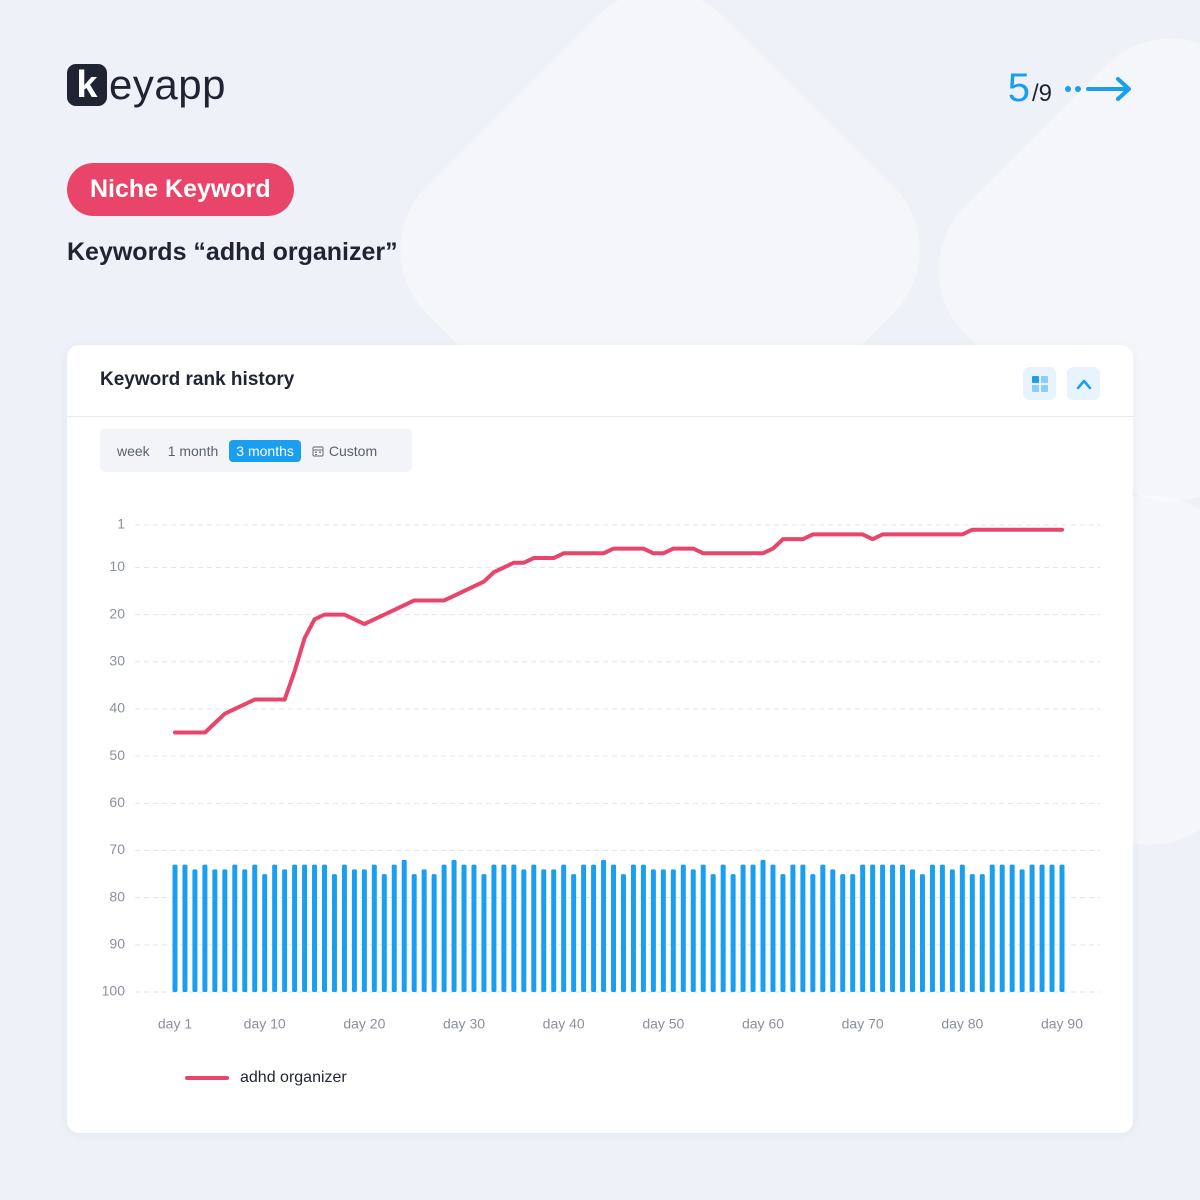  What do you see at coordinates (618, 631) in the screenshot?
I see `line-series` at bounding box center [618, 631].